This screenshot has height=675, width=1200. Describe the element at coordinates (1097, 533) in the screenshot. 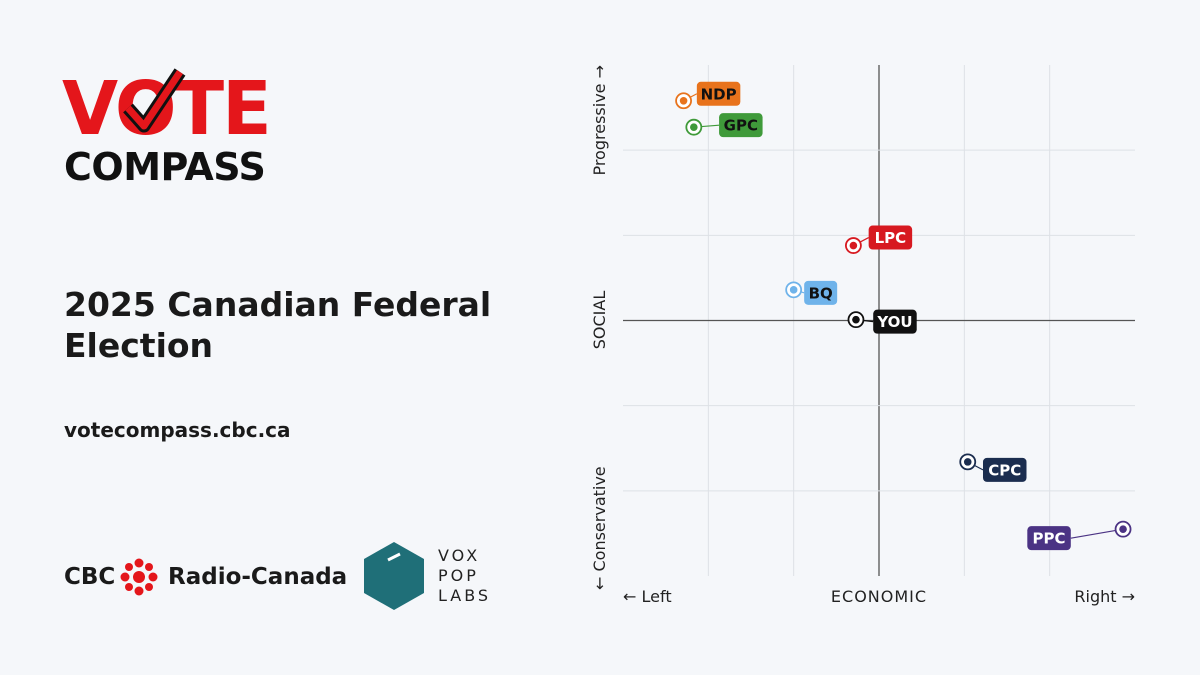

I see `connector` at that location.